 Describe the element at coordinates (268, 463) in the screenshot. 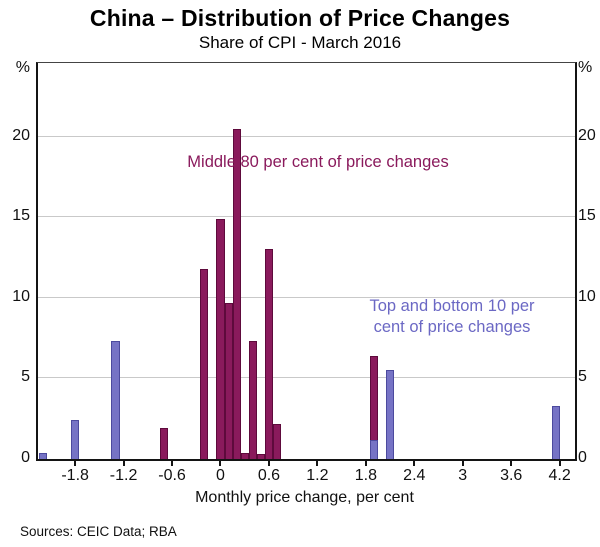

I see `x-tick-0.6` at that location.